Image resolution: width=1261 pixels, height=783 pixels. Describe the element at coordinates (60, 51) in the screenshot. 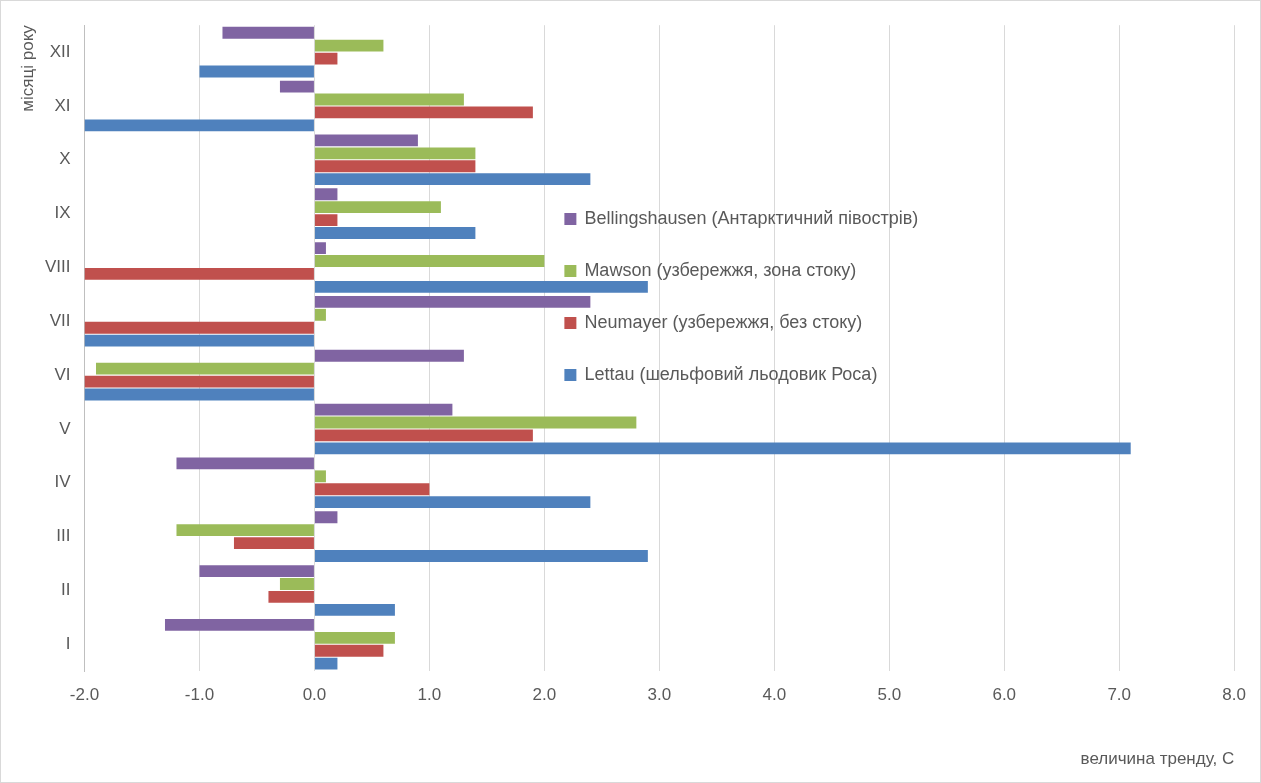

I see `y-tick-label: XII` at that location.